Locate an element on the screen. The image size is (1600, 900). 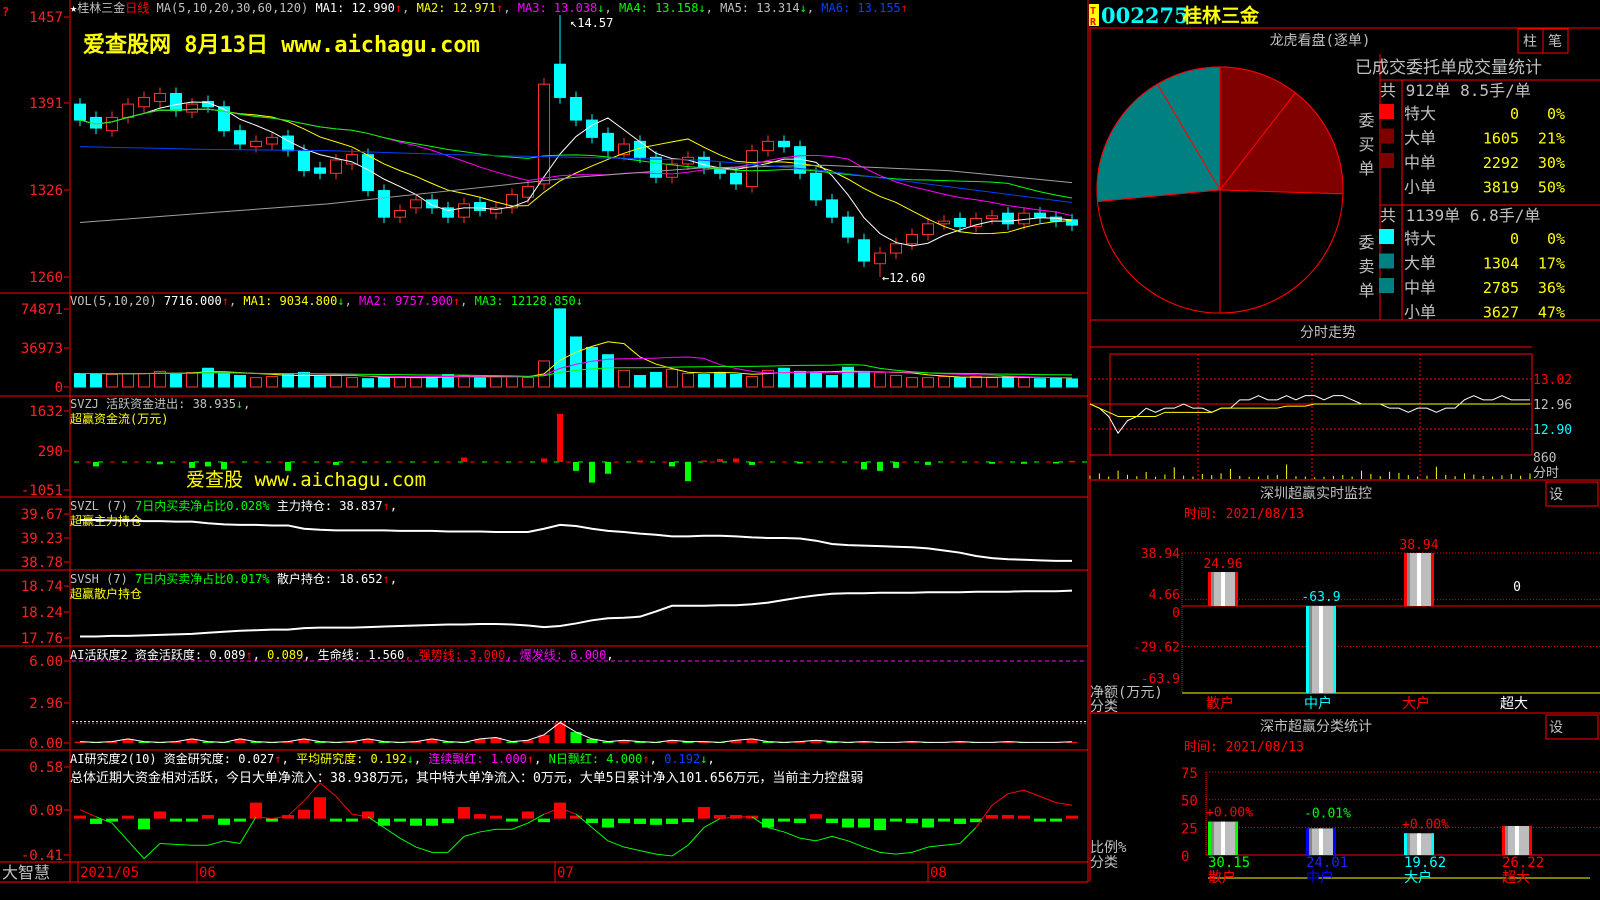
huoyue-axis-tick: 0.00 is located at coordinates (46, 744).